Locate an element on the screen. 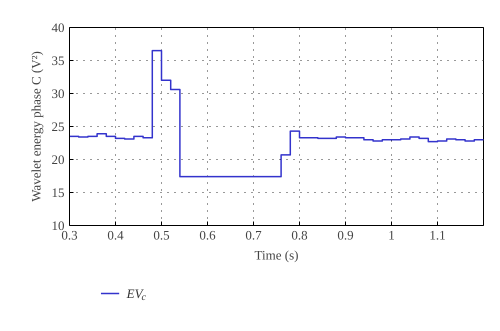 Image resolution: width=500 pixels, height=331 pixels. x-tick-label: 0.7 is located at coordinates (253, 235).